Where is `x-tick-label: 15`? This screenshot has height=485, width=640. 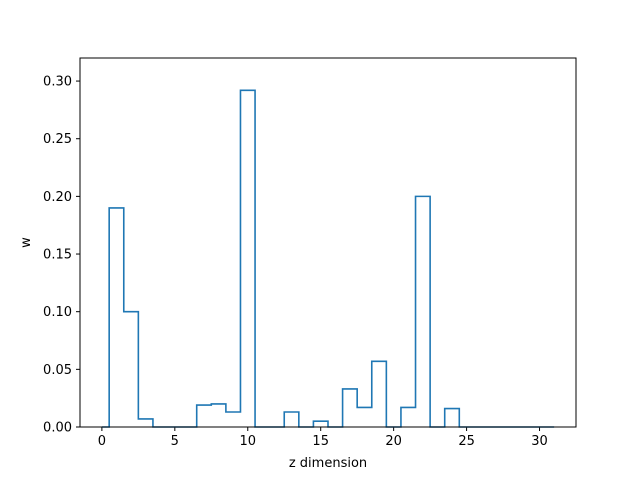 x-tick-label: 15 is located at coordinates (320, 441).